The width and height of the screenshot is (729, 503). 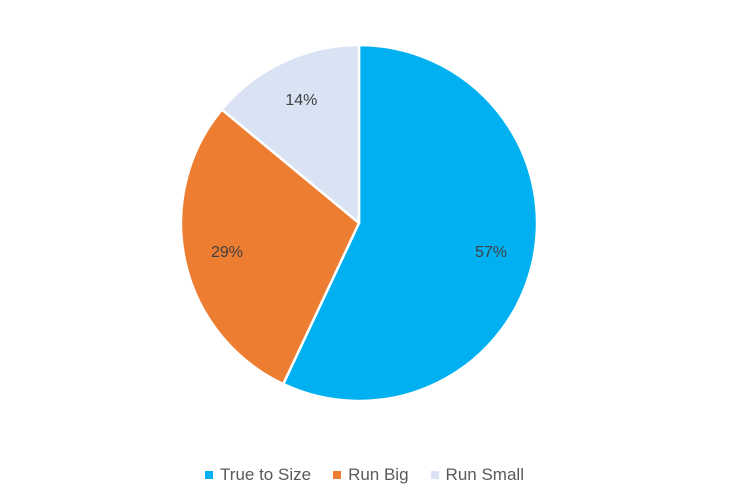 I want to click on legend-item-run-big: Run Big, so click(x=371, y=475).